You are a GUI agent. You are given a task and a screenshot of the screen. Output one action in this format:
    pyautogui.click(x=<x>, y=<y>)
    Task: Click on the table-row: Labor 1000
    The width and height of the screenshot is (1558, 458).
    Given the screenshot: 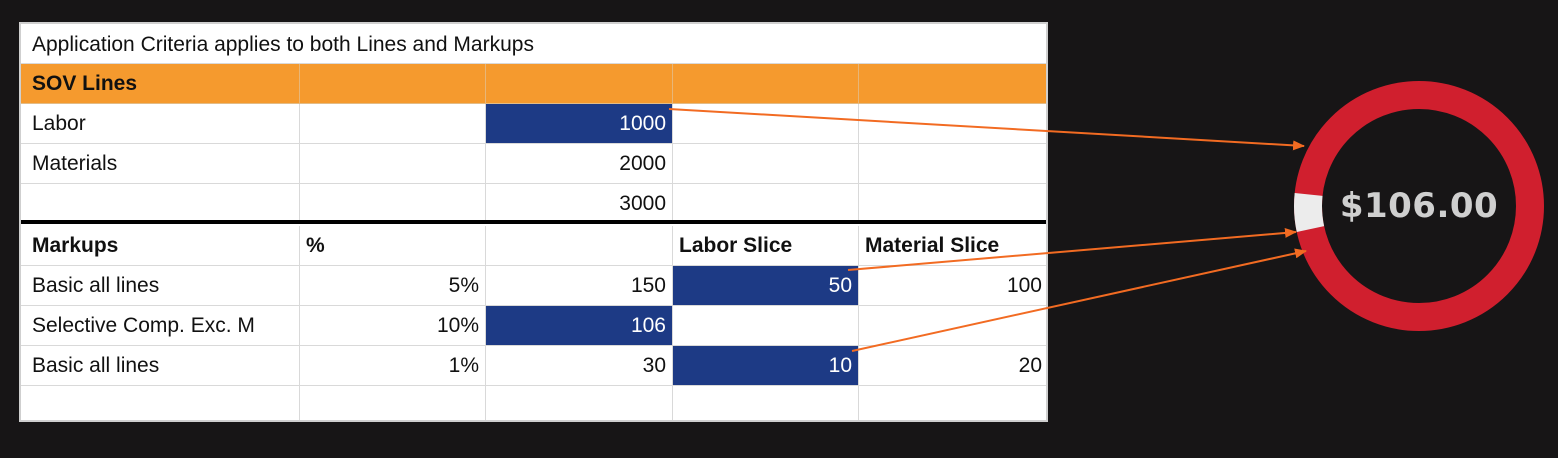 What is the action you would take?
    pyautogui.click(x=533, y=124)
    